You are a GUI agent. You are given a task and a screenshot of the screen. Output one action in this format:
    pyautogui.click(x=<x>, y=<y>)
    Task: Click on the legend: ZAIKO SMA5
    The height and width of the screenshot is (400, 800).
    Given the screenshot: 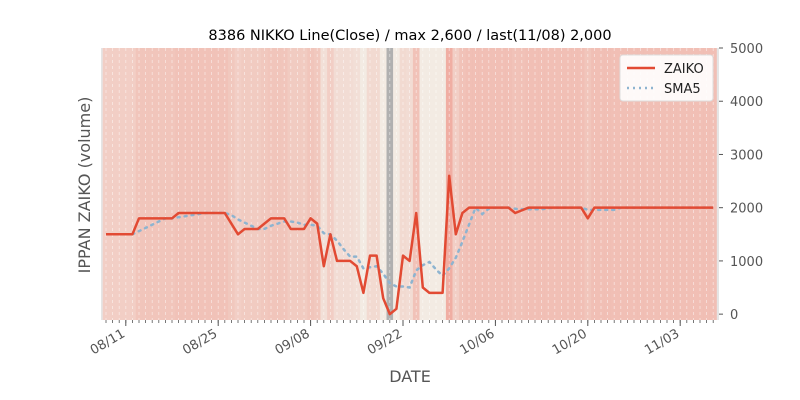 What is the action you would take?
    pyautogui.click(x=666, y=78)
    